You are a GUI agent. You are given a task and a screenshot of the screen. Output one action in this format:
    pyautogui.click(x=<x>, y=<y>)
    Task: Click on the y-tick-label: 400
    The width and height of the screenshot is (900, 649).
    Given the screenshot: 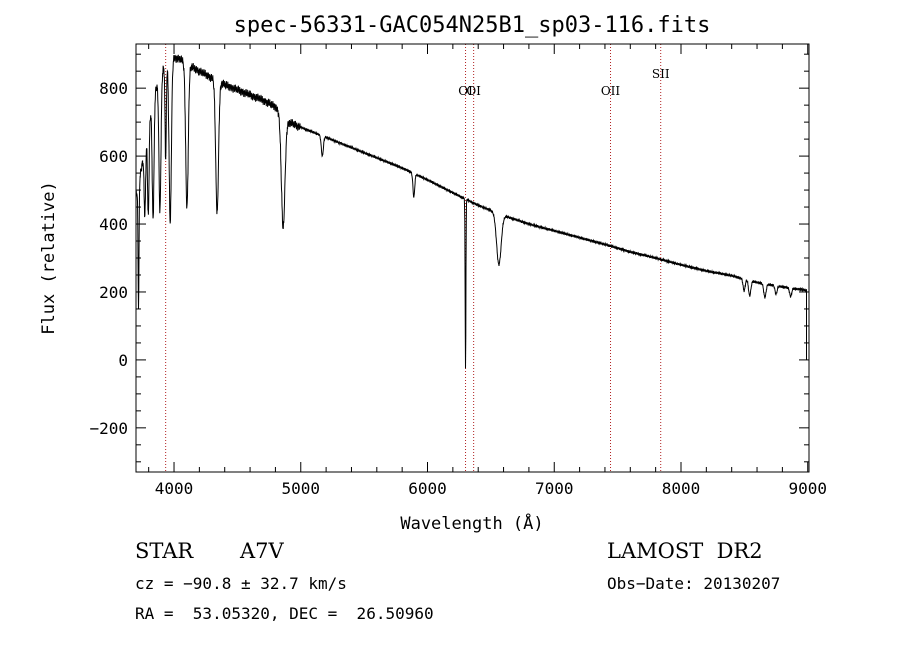 What is the action you would take?
    pyautogui.click(x=113, y=224)
    